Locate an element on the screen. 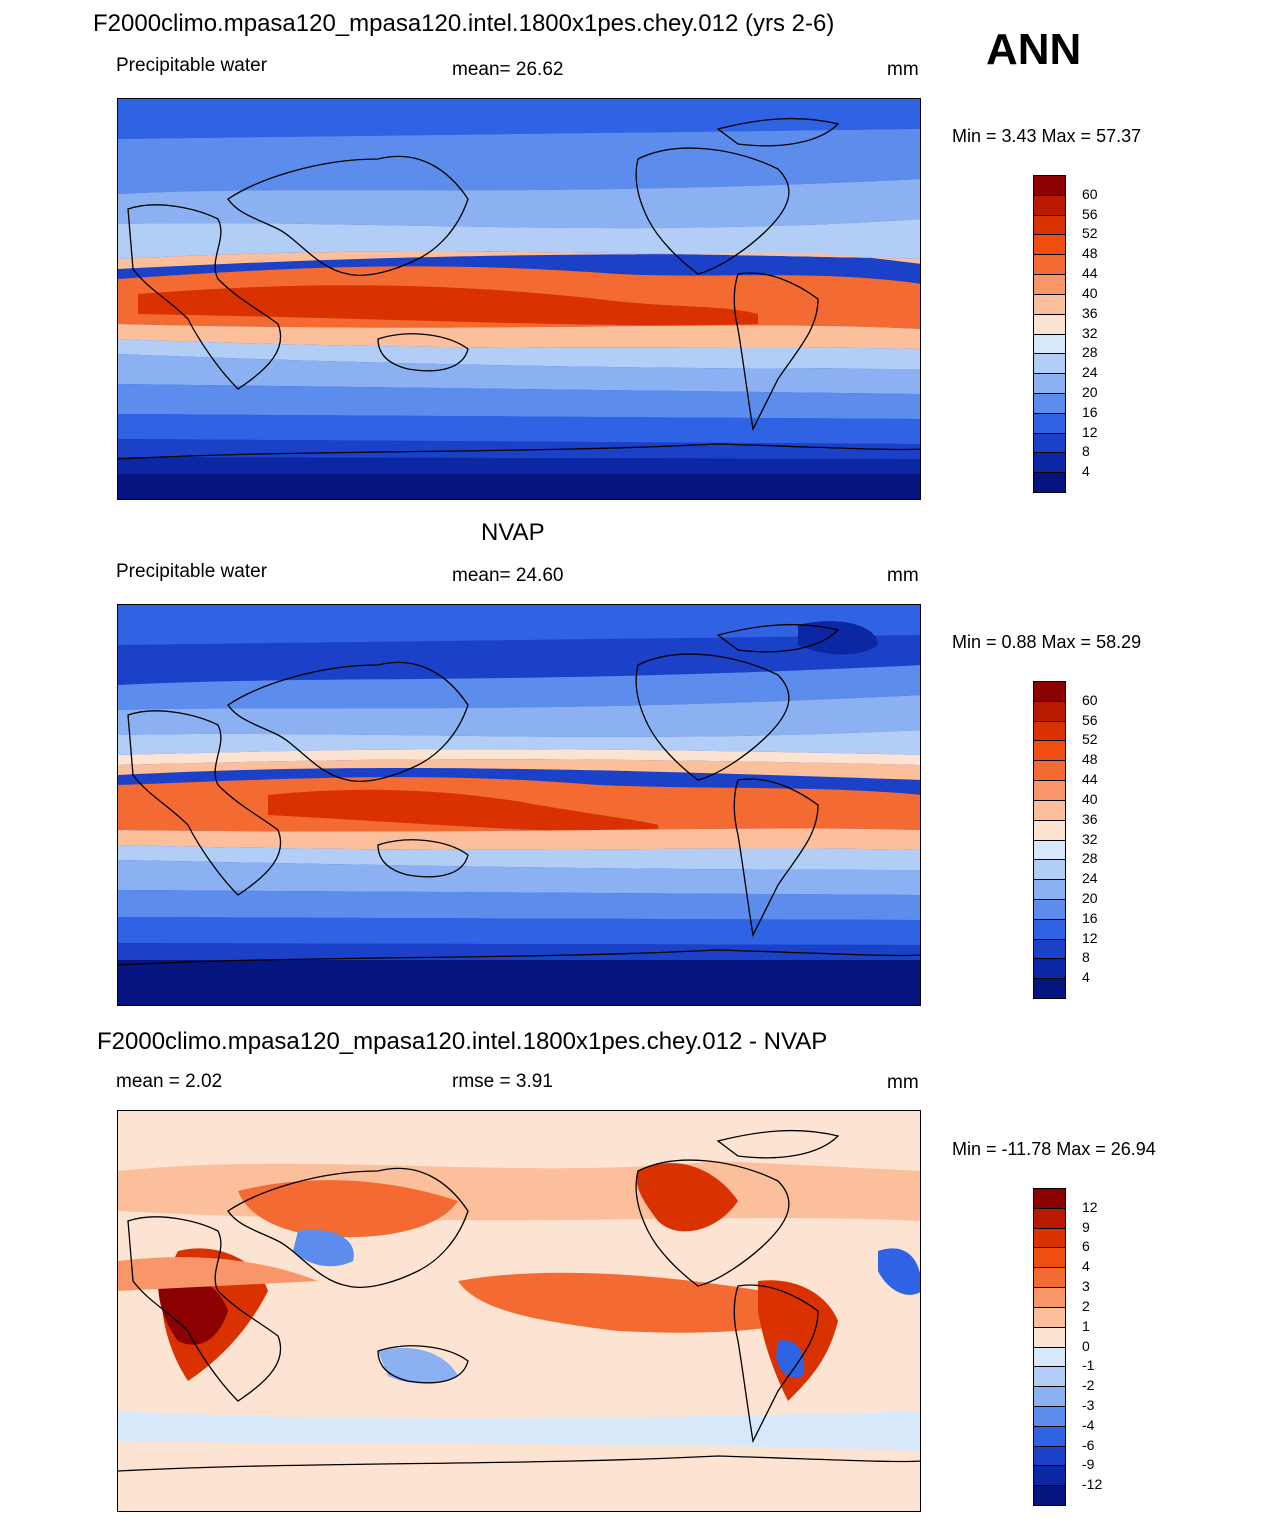  panel-2-units: mm is located at coordinates (903, 575).